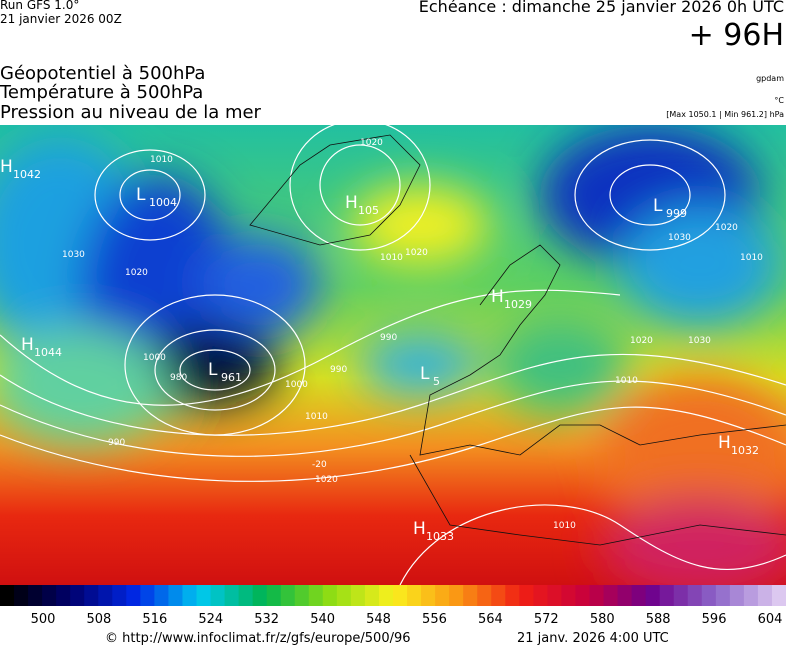  I want to click on isobar-label: 1030, so click(73, 255).